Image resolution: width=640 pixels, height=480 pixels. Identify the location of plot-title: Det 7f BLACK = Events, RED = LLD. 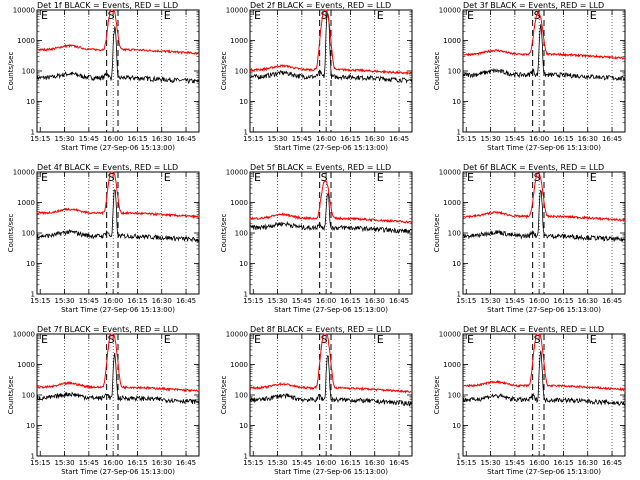
(107, 329).